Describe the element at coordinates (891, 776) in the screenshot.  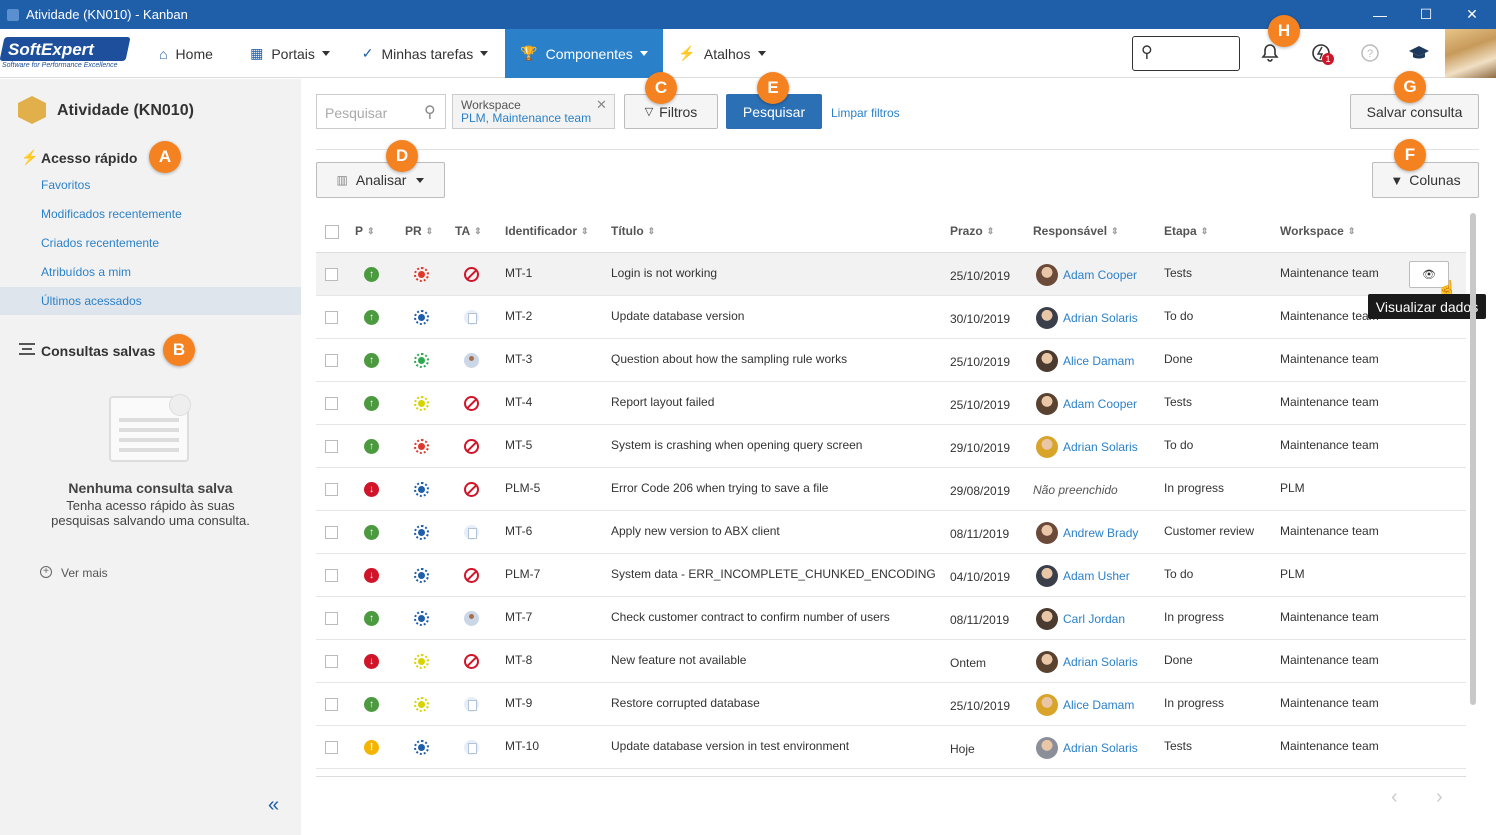
I see `table-bottom-divider` at that location.